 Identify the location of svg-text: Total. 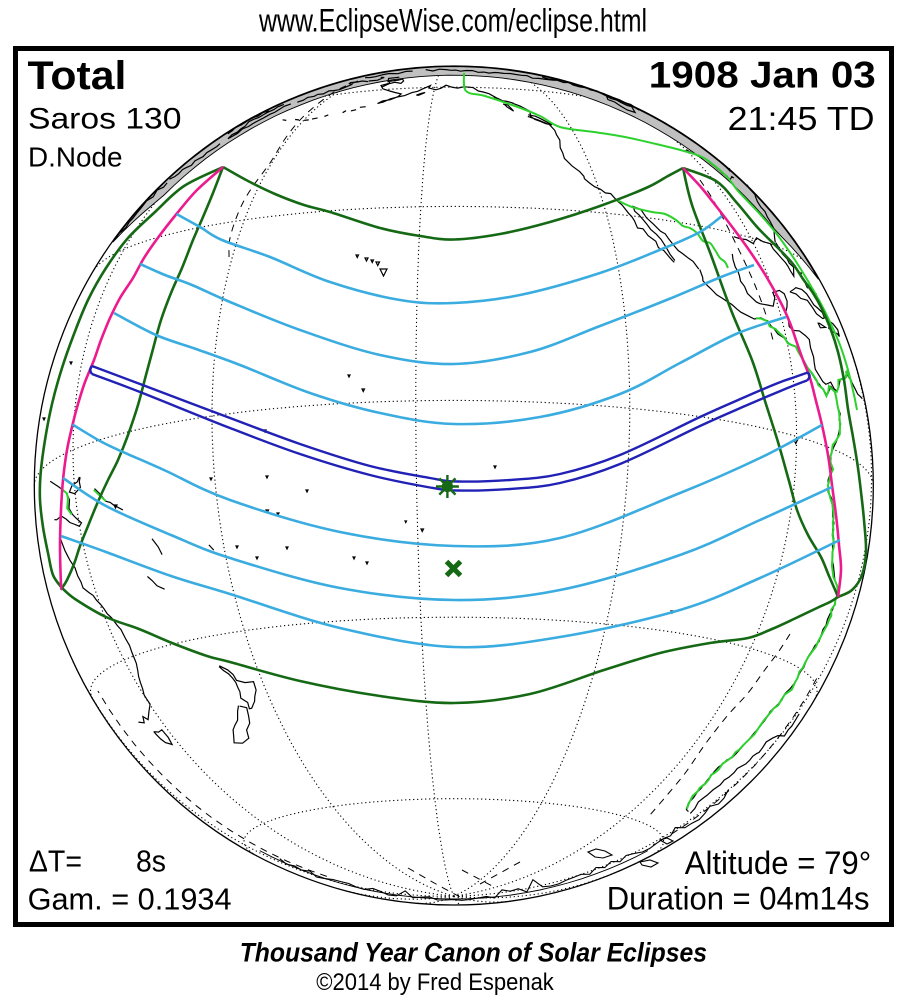
(77, 76).